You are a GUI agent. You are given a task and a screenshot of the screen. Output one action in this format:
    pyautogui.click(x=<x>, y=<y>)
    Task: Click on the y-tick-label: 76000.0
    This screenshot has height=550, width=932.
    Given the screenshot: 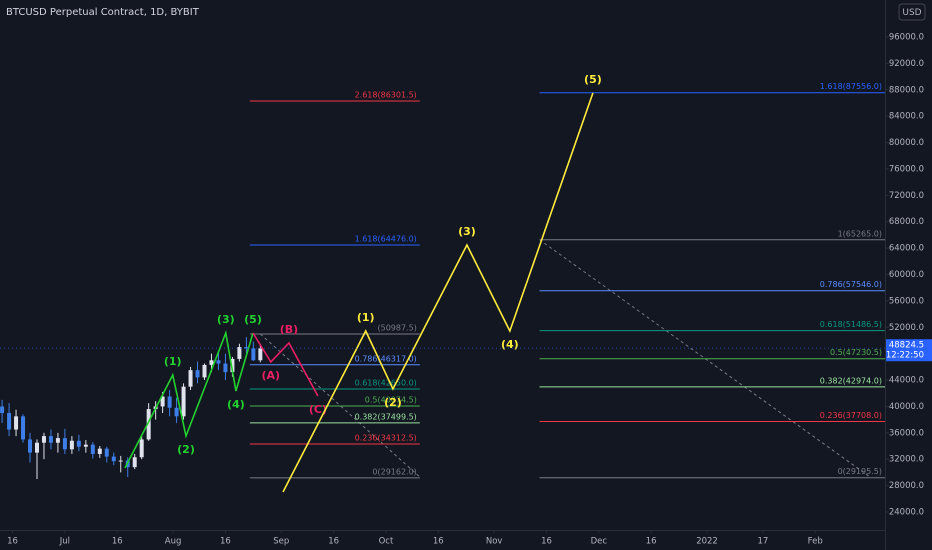 What is the action you would take?
    pyautogui.click(x=906, y=169)
    